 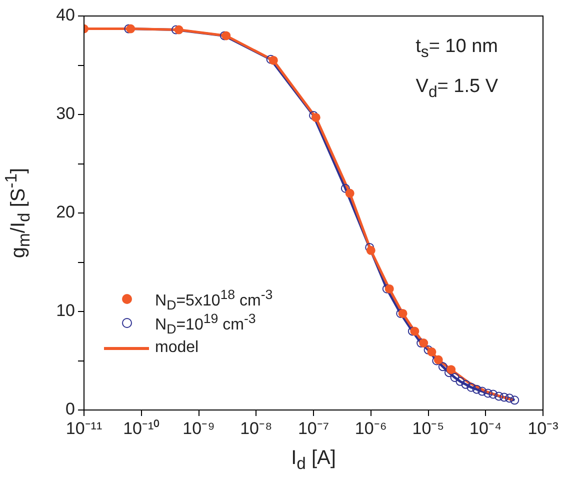 I want to click on legend-label: model, so click(x=177, y=348).